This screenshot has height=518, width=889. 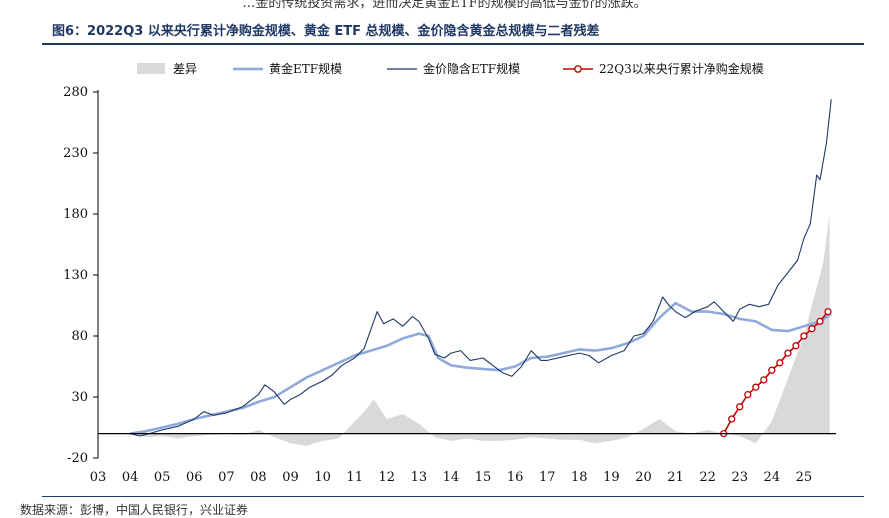 What do you see at coordinates (772, 477) in the screenshot?
I see `x-tick-label: 24` at bounding box center [772, 477].